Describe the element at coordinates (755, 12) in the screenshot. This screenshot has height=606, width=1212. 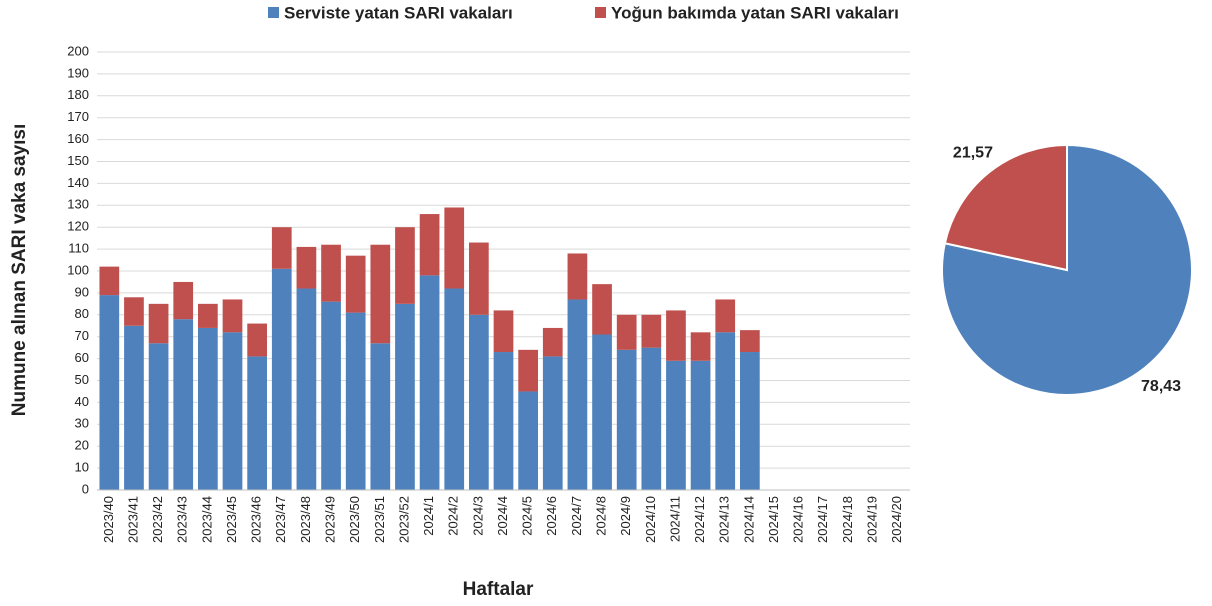
I see `legend-label: Yoğun bakımda yatan SARI vakaları` at that location.